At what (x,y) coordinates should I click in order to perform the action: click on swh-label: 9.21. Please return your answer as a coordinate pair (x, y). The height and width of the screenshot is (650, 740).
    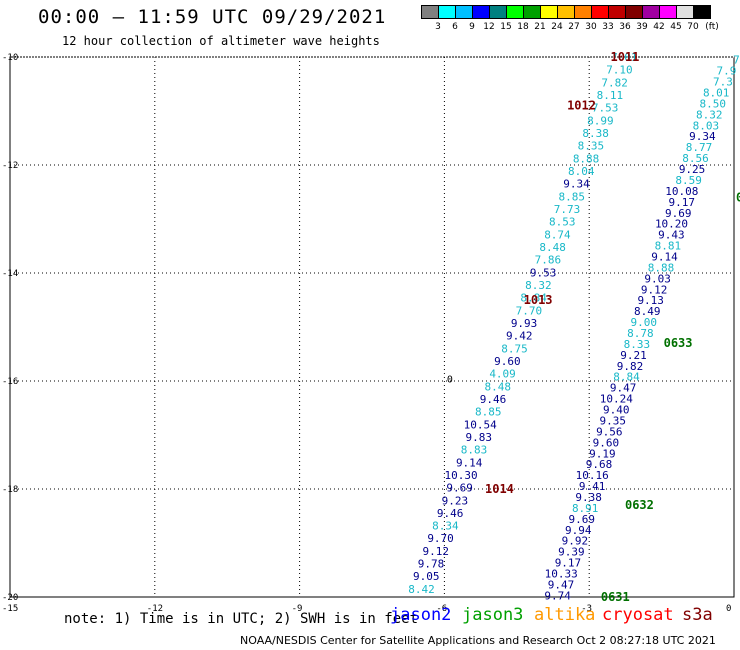
    Looking at the image, I should click on (633, 355).